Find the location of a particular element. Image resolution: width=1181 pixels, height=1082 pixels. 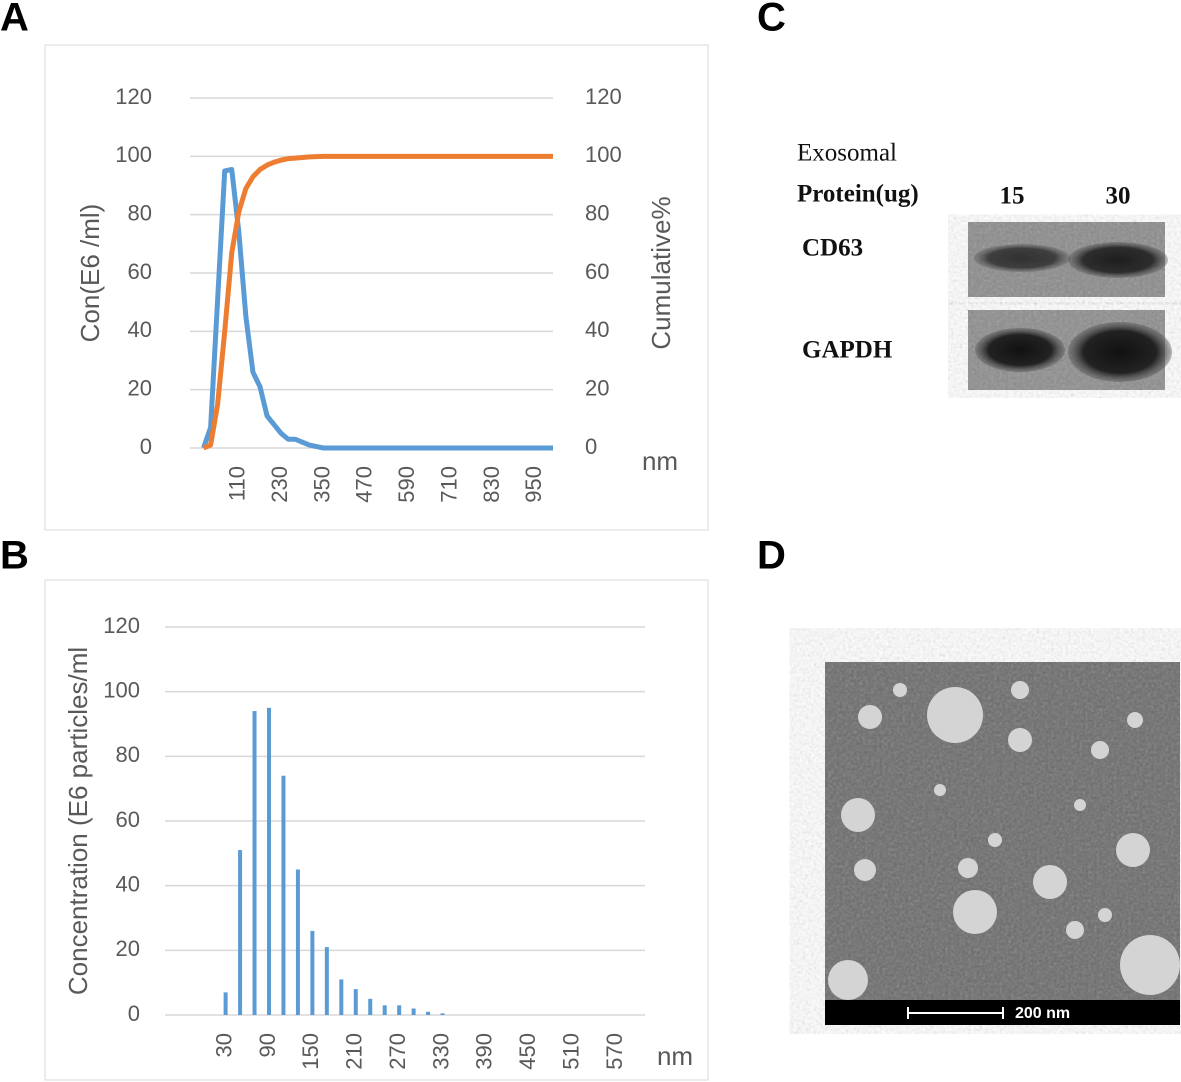

y2-tick-label: 20 is located at coordinates (597, 387).